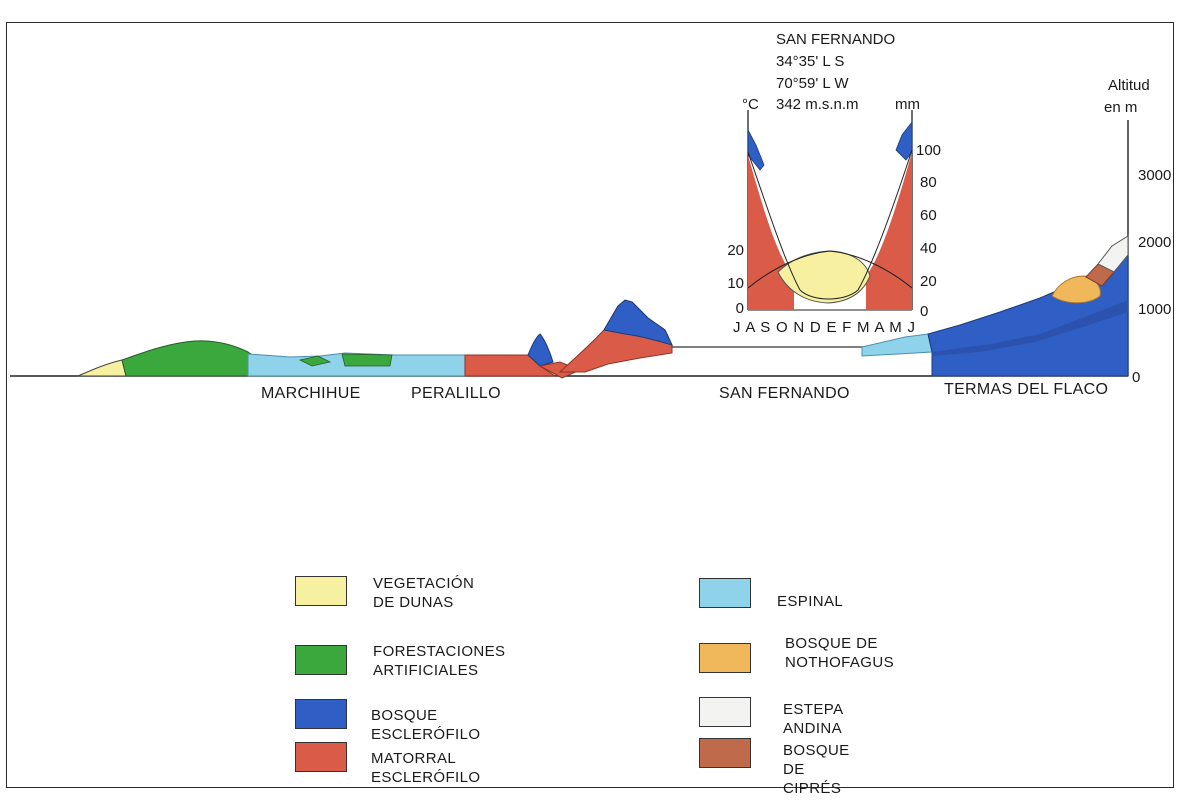 This screenshot has height=800, width=1186. I want to click on climate-dry-season, so click(824, 277).